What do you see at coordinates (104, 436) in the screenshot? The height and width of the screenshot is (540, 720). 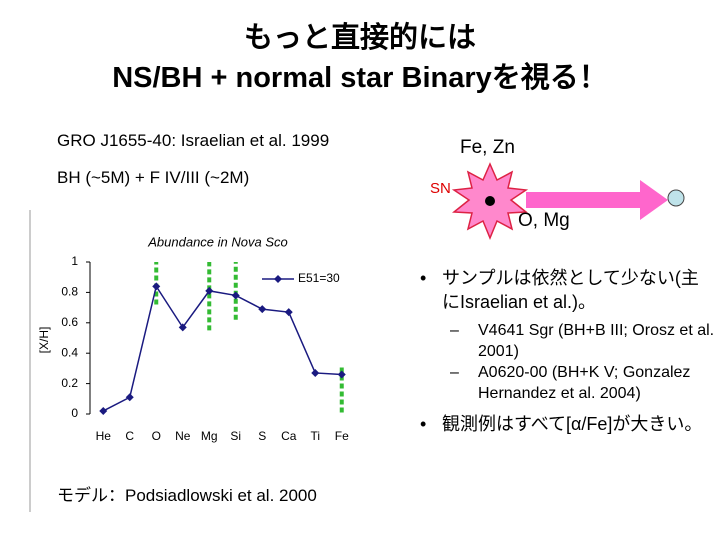 I see `x-tick-label: He` at bounding box center [104, 436].